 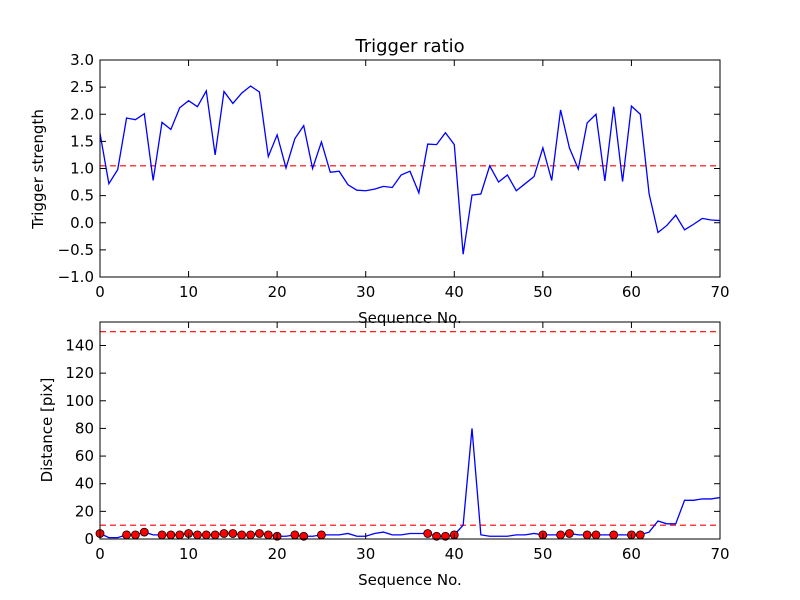 What do you see at coordinates (84, 456) in the screenshot?
I see `y-tick-label: 60` at bounding box center [84, 456].